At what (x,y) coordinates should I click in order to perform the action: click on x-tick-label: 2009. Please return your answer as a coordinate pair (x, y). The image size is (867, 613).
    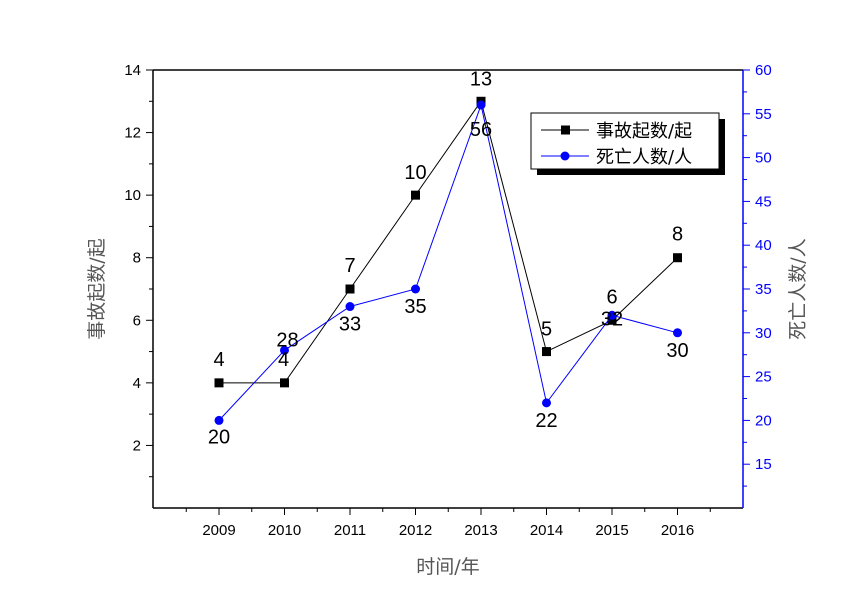
    Looking at the image, I should click on (218, 530).